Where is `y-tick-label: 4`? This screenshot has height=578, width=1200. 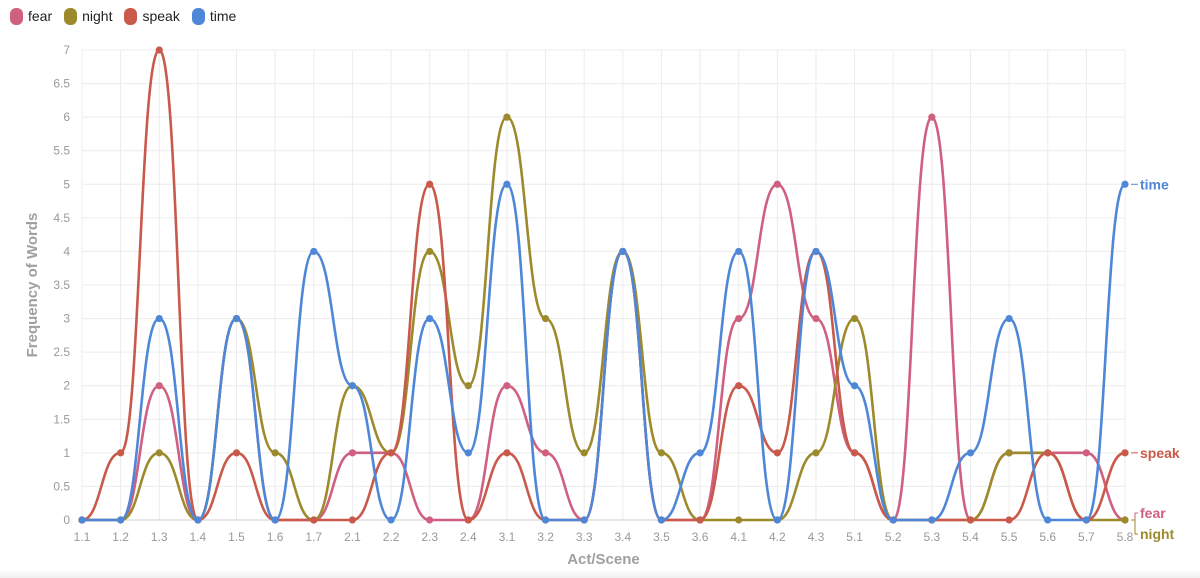
y-tick-label: 4 is located at coordinates (66, 251).